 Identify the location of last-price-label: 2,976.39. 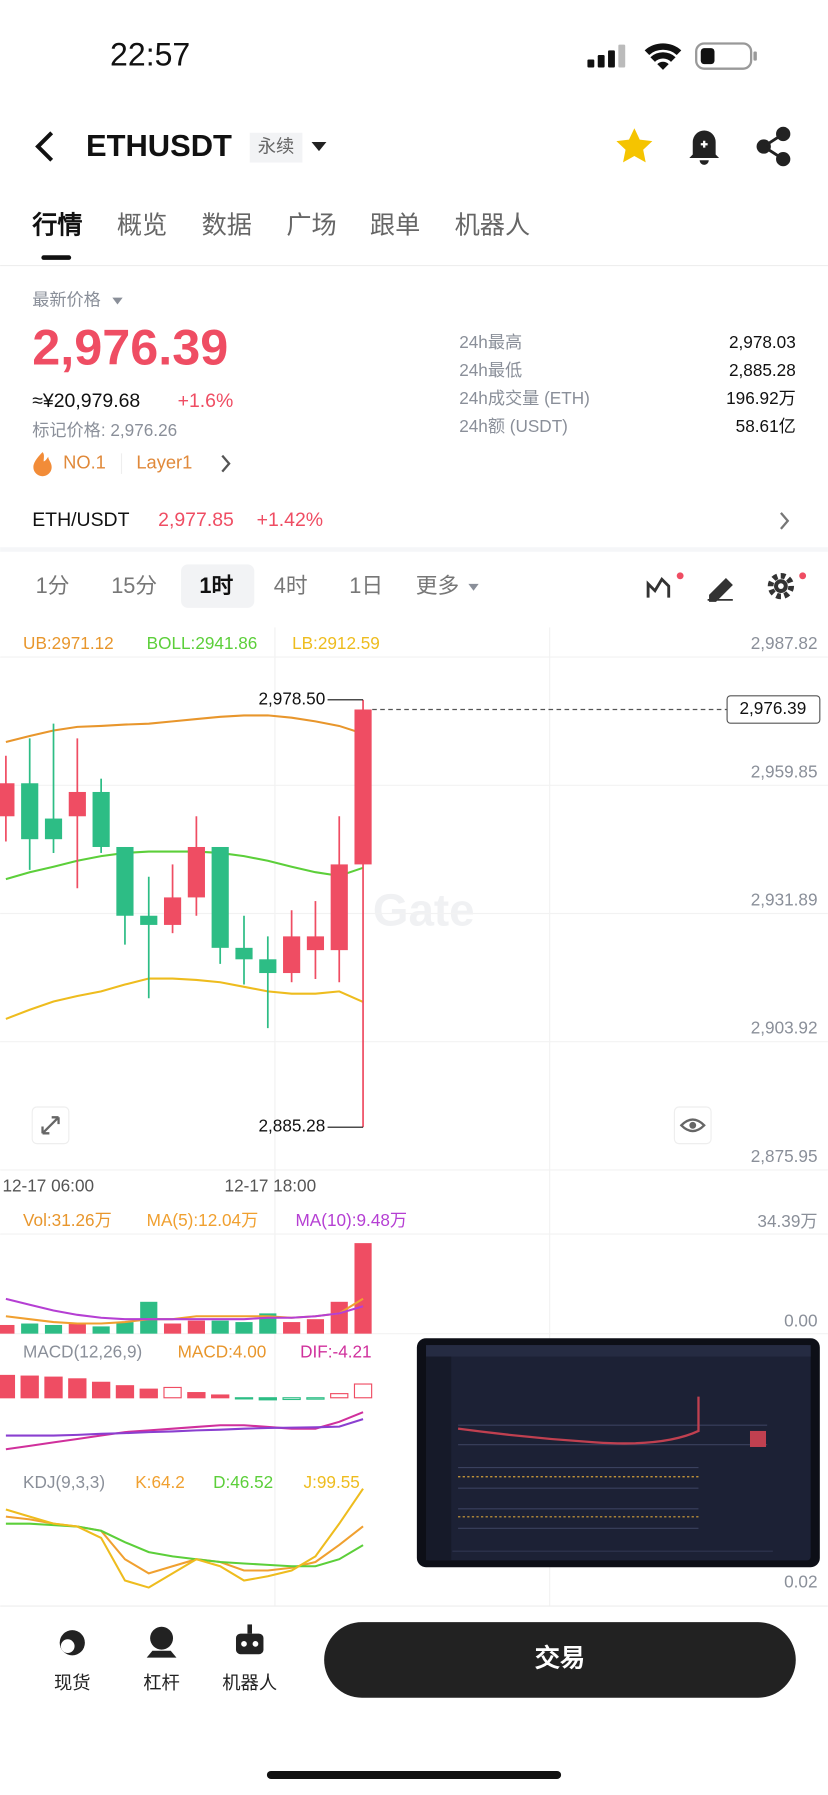
(772, 708).